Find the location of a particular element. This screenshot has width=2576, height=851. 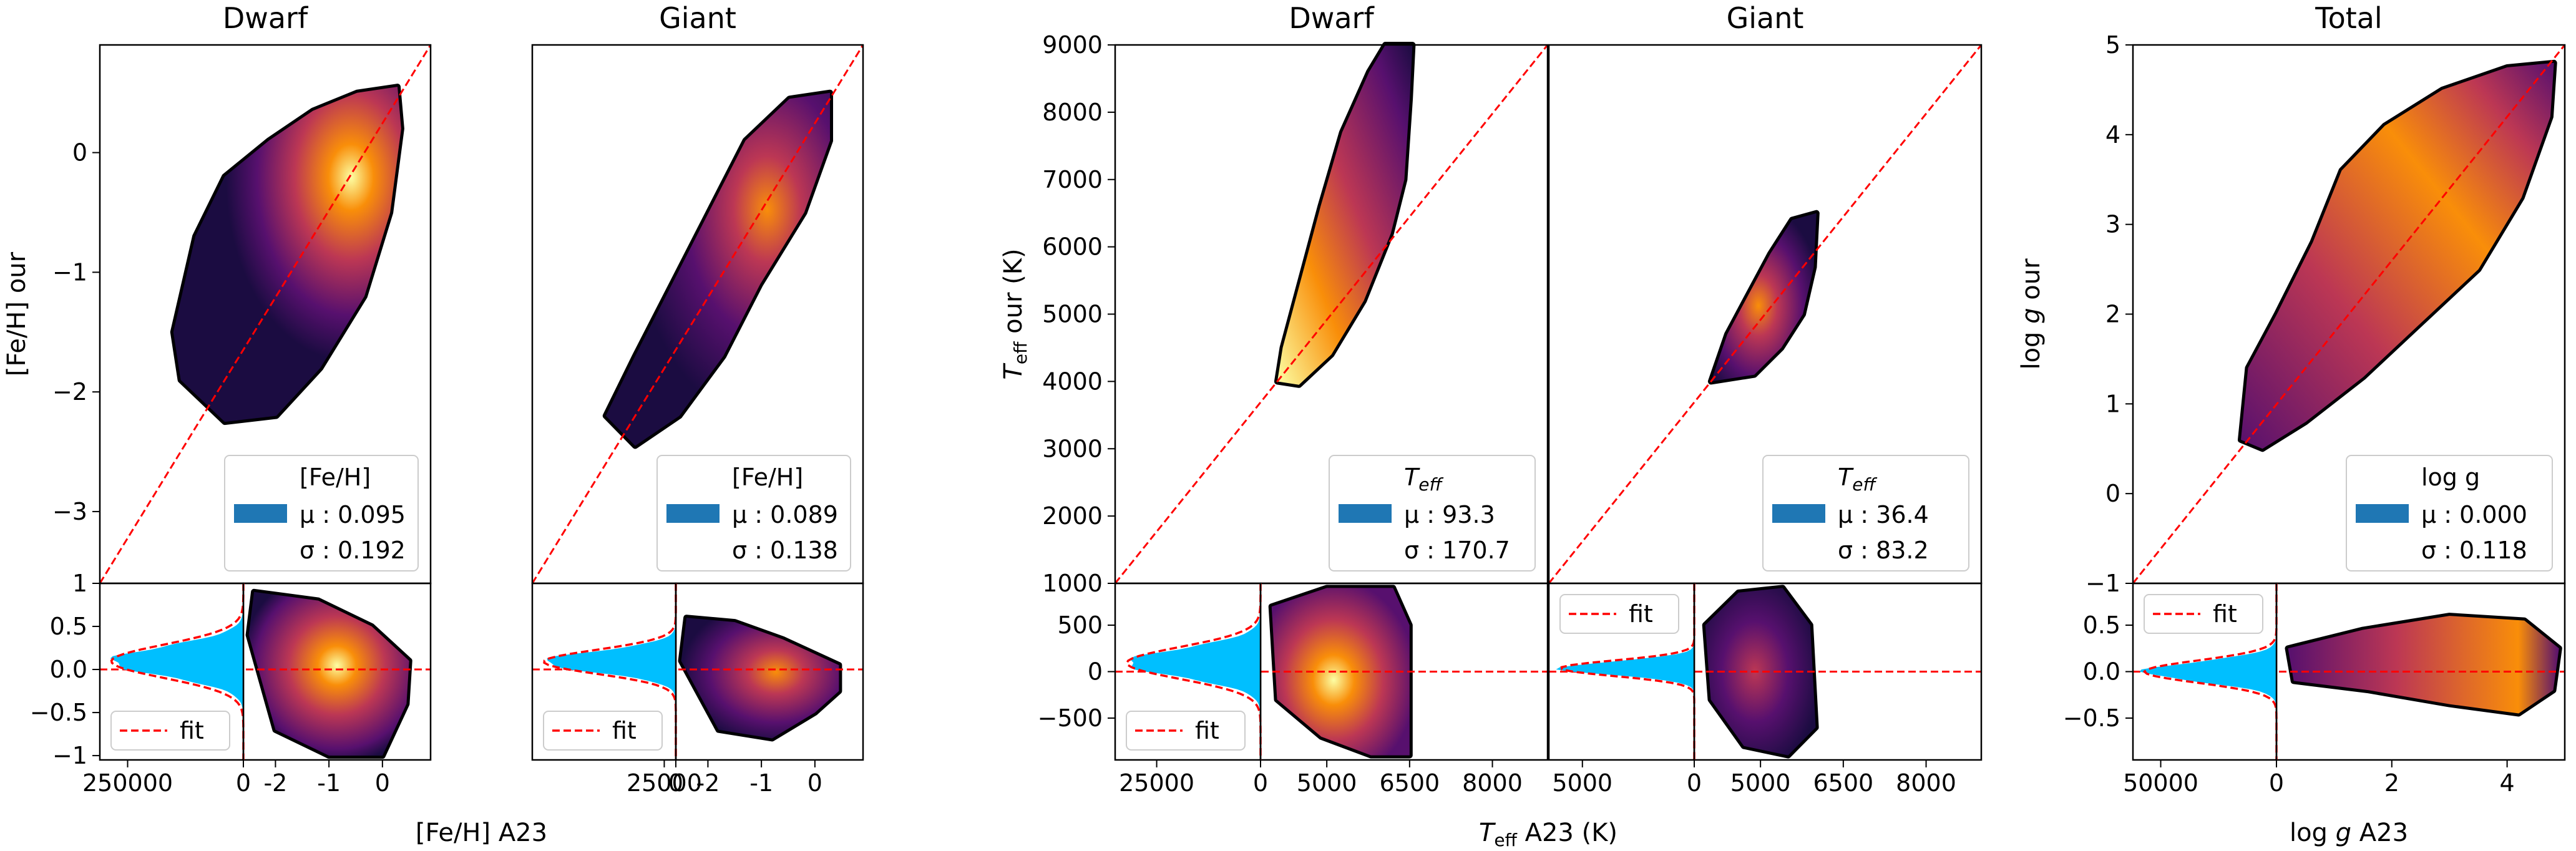

ytick-label: 1 is located at coordinates (2112, 403).